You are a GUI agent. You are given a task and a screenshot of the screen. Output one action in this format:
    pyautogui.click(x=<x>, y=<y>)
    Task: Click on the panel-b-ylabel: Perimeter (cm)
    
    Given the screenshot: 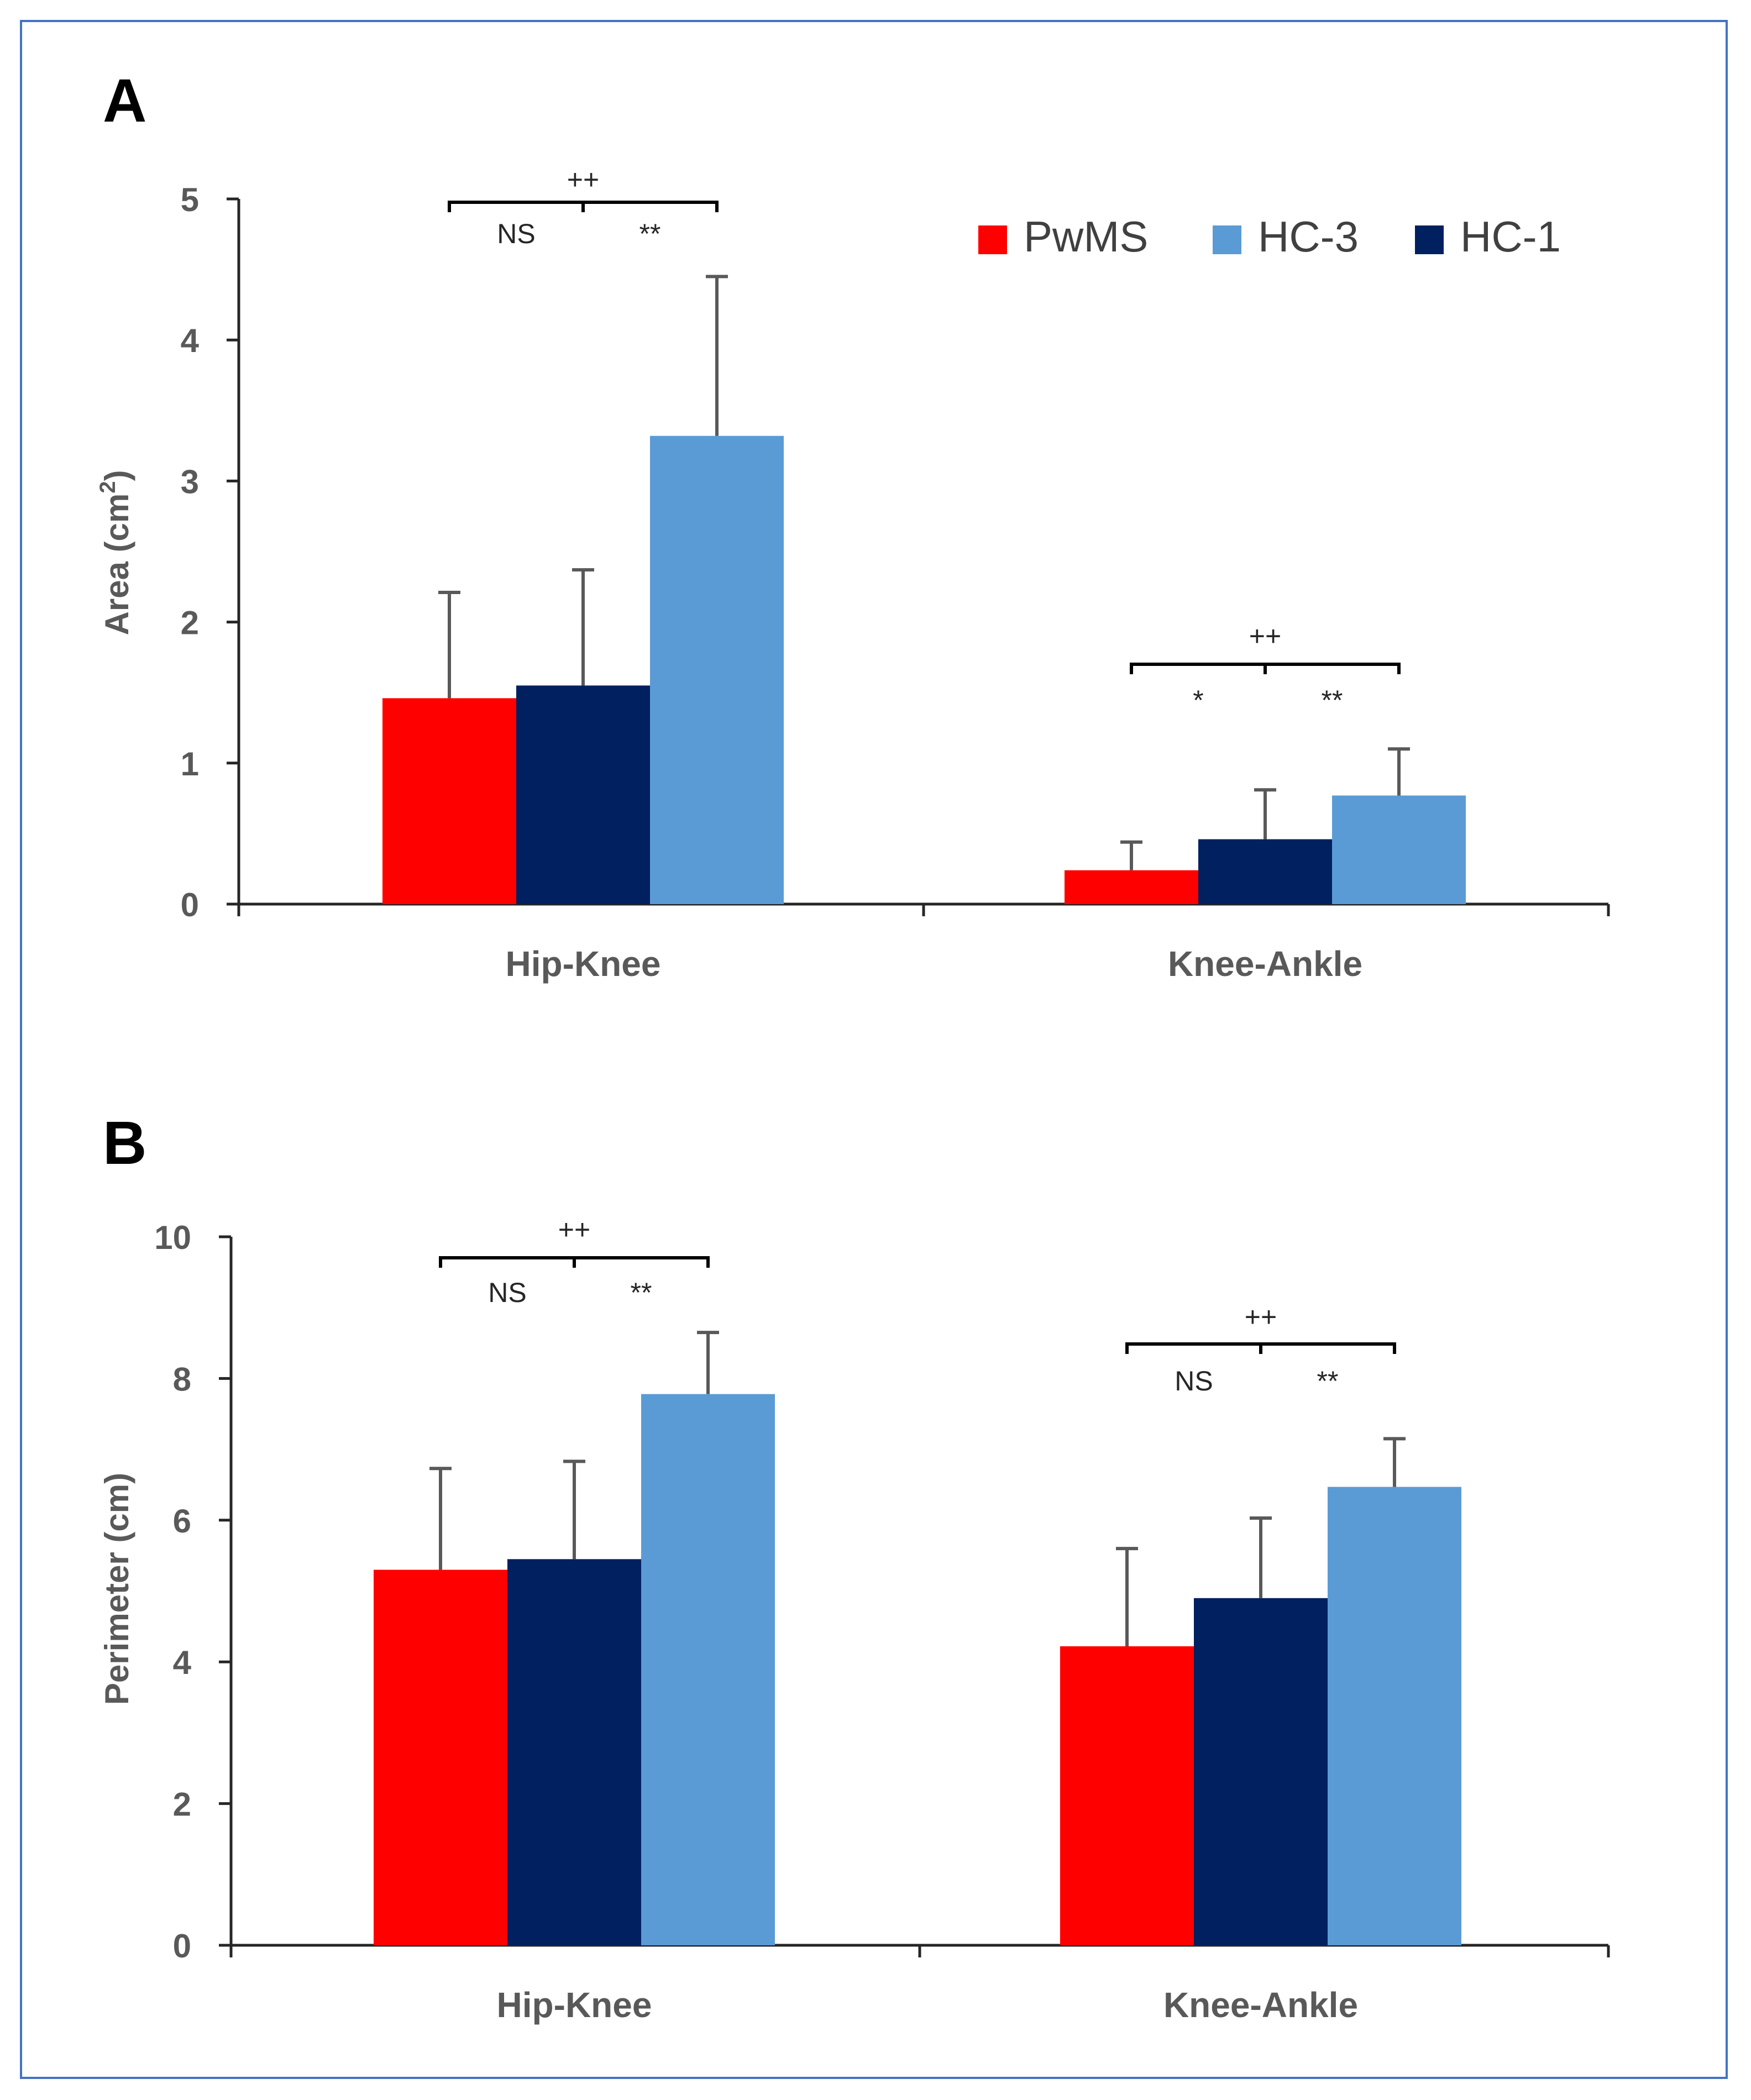 What is the action you would take?
    pyautogui.click(x=117, y=1589)
    